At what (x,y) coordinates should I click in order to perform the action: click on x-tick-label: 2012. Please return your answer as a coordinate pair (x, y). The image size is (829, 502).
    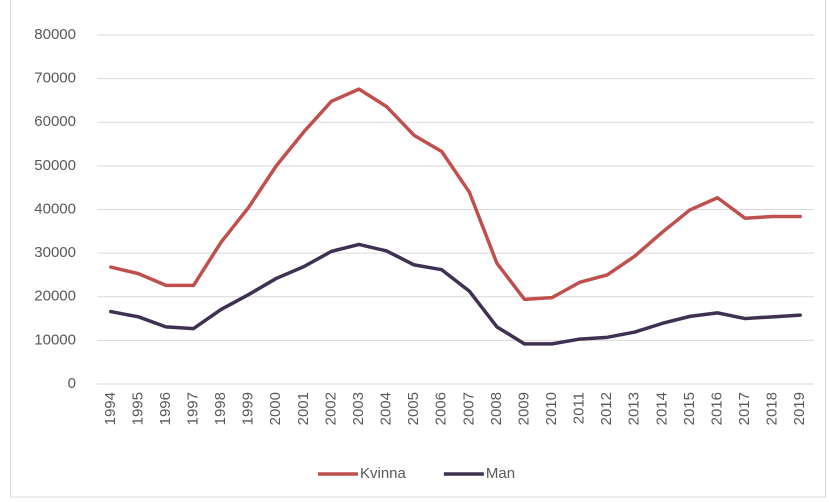
    Looking at the image, I should click on (606, 408).